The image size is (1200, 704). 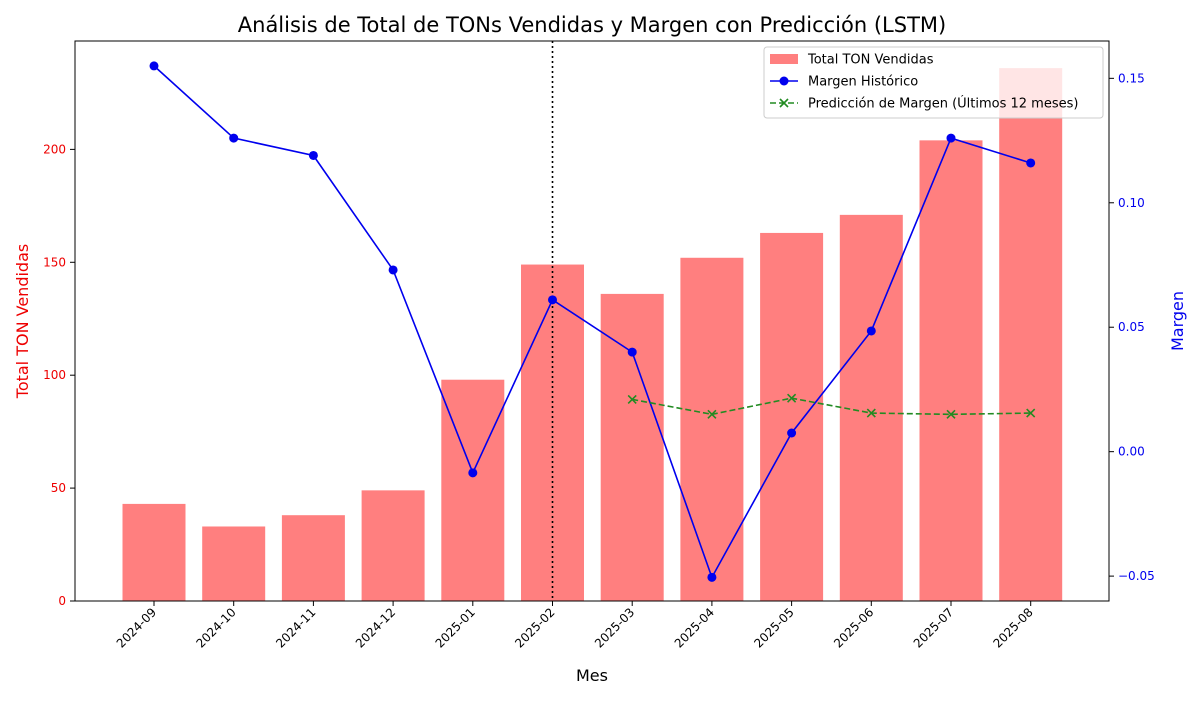 What do you see at coordinates (694, 627) in the screenshot?
I see `x-tick-label: 2025-04` at bounding box center [694, 627].